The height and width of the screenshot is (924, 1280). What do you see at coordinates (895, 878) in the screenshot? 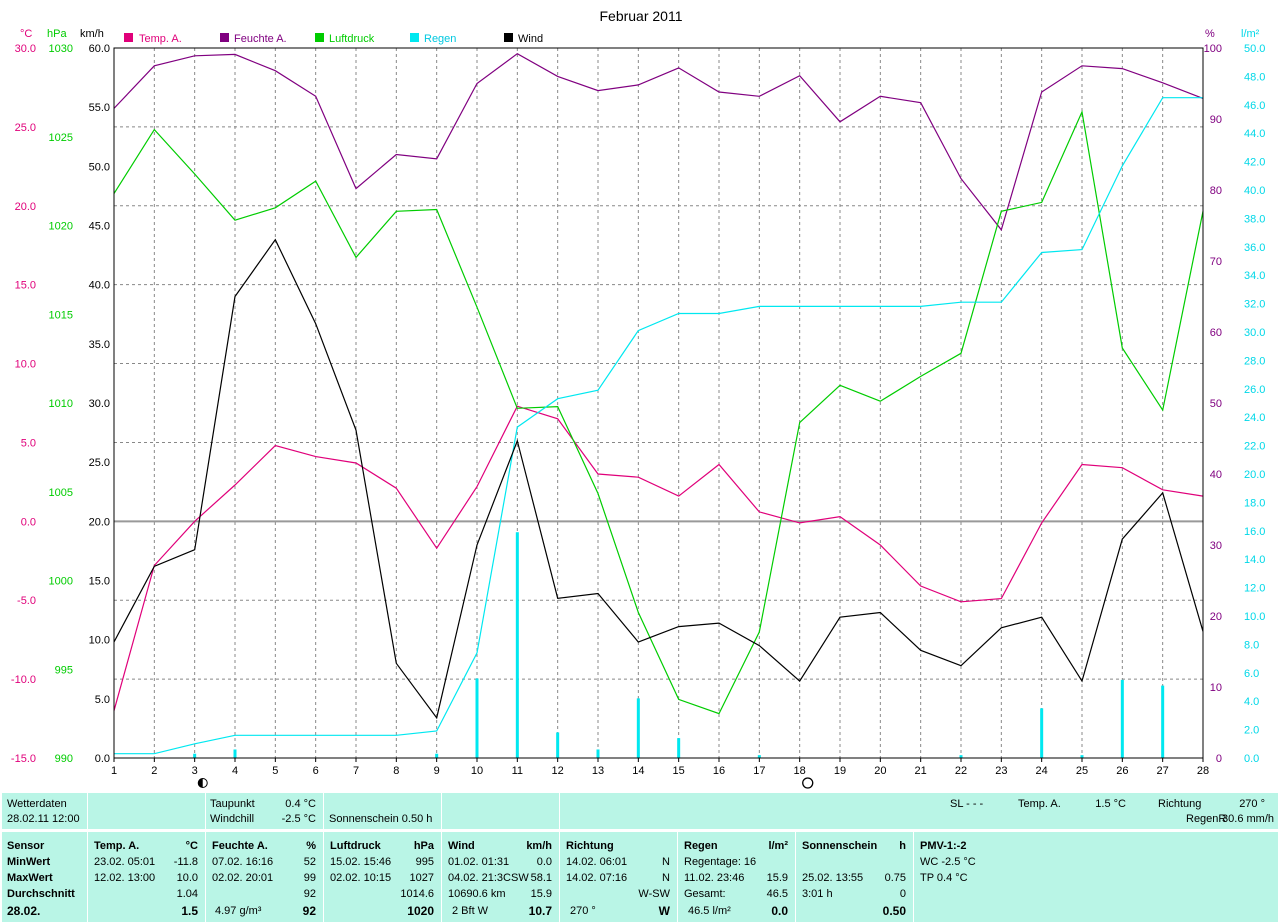
I see `sonnenschein-max: 0.75` at bounding box center [895, 878].